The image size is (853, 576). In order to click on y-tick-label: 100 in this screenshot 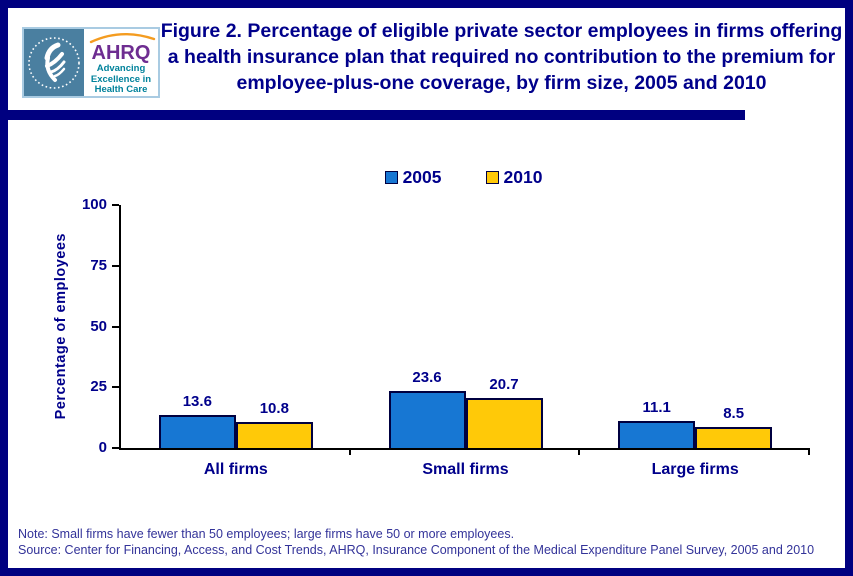, I will do `click(94, 204)`.